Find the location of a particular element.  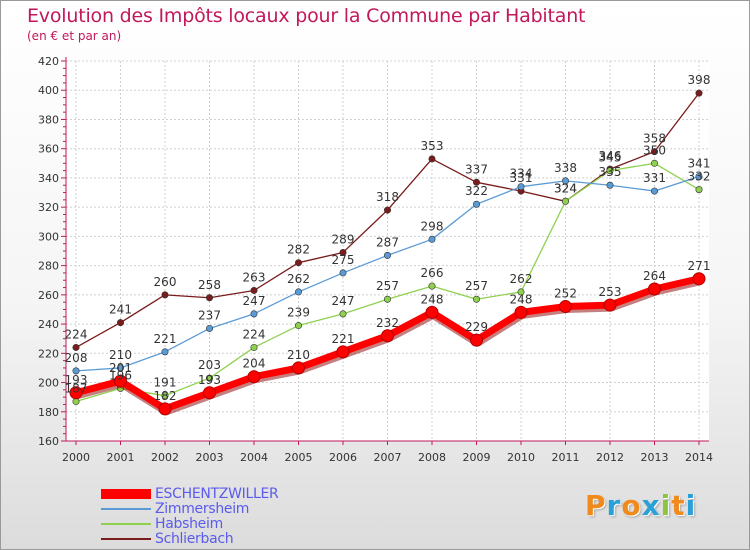

x-tick-label: 2006 is located at coordinates (343, 457).